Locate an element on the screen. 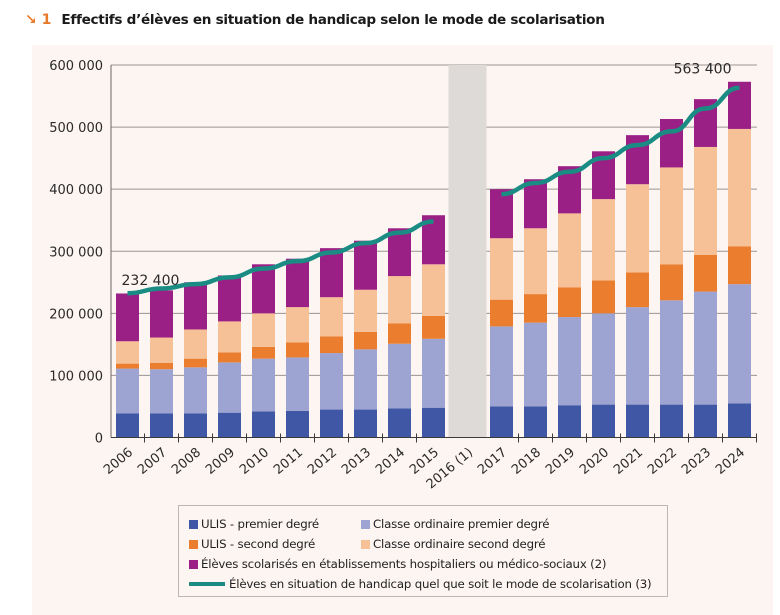 The width and height of the screenshot is (780, 615). x-tick-label: 2024 is located at coordinates (730, 461).